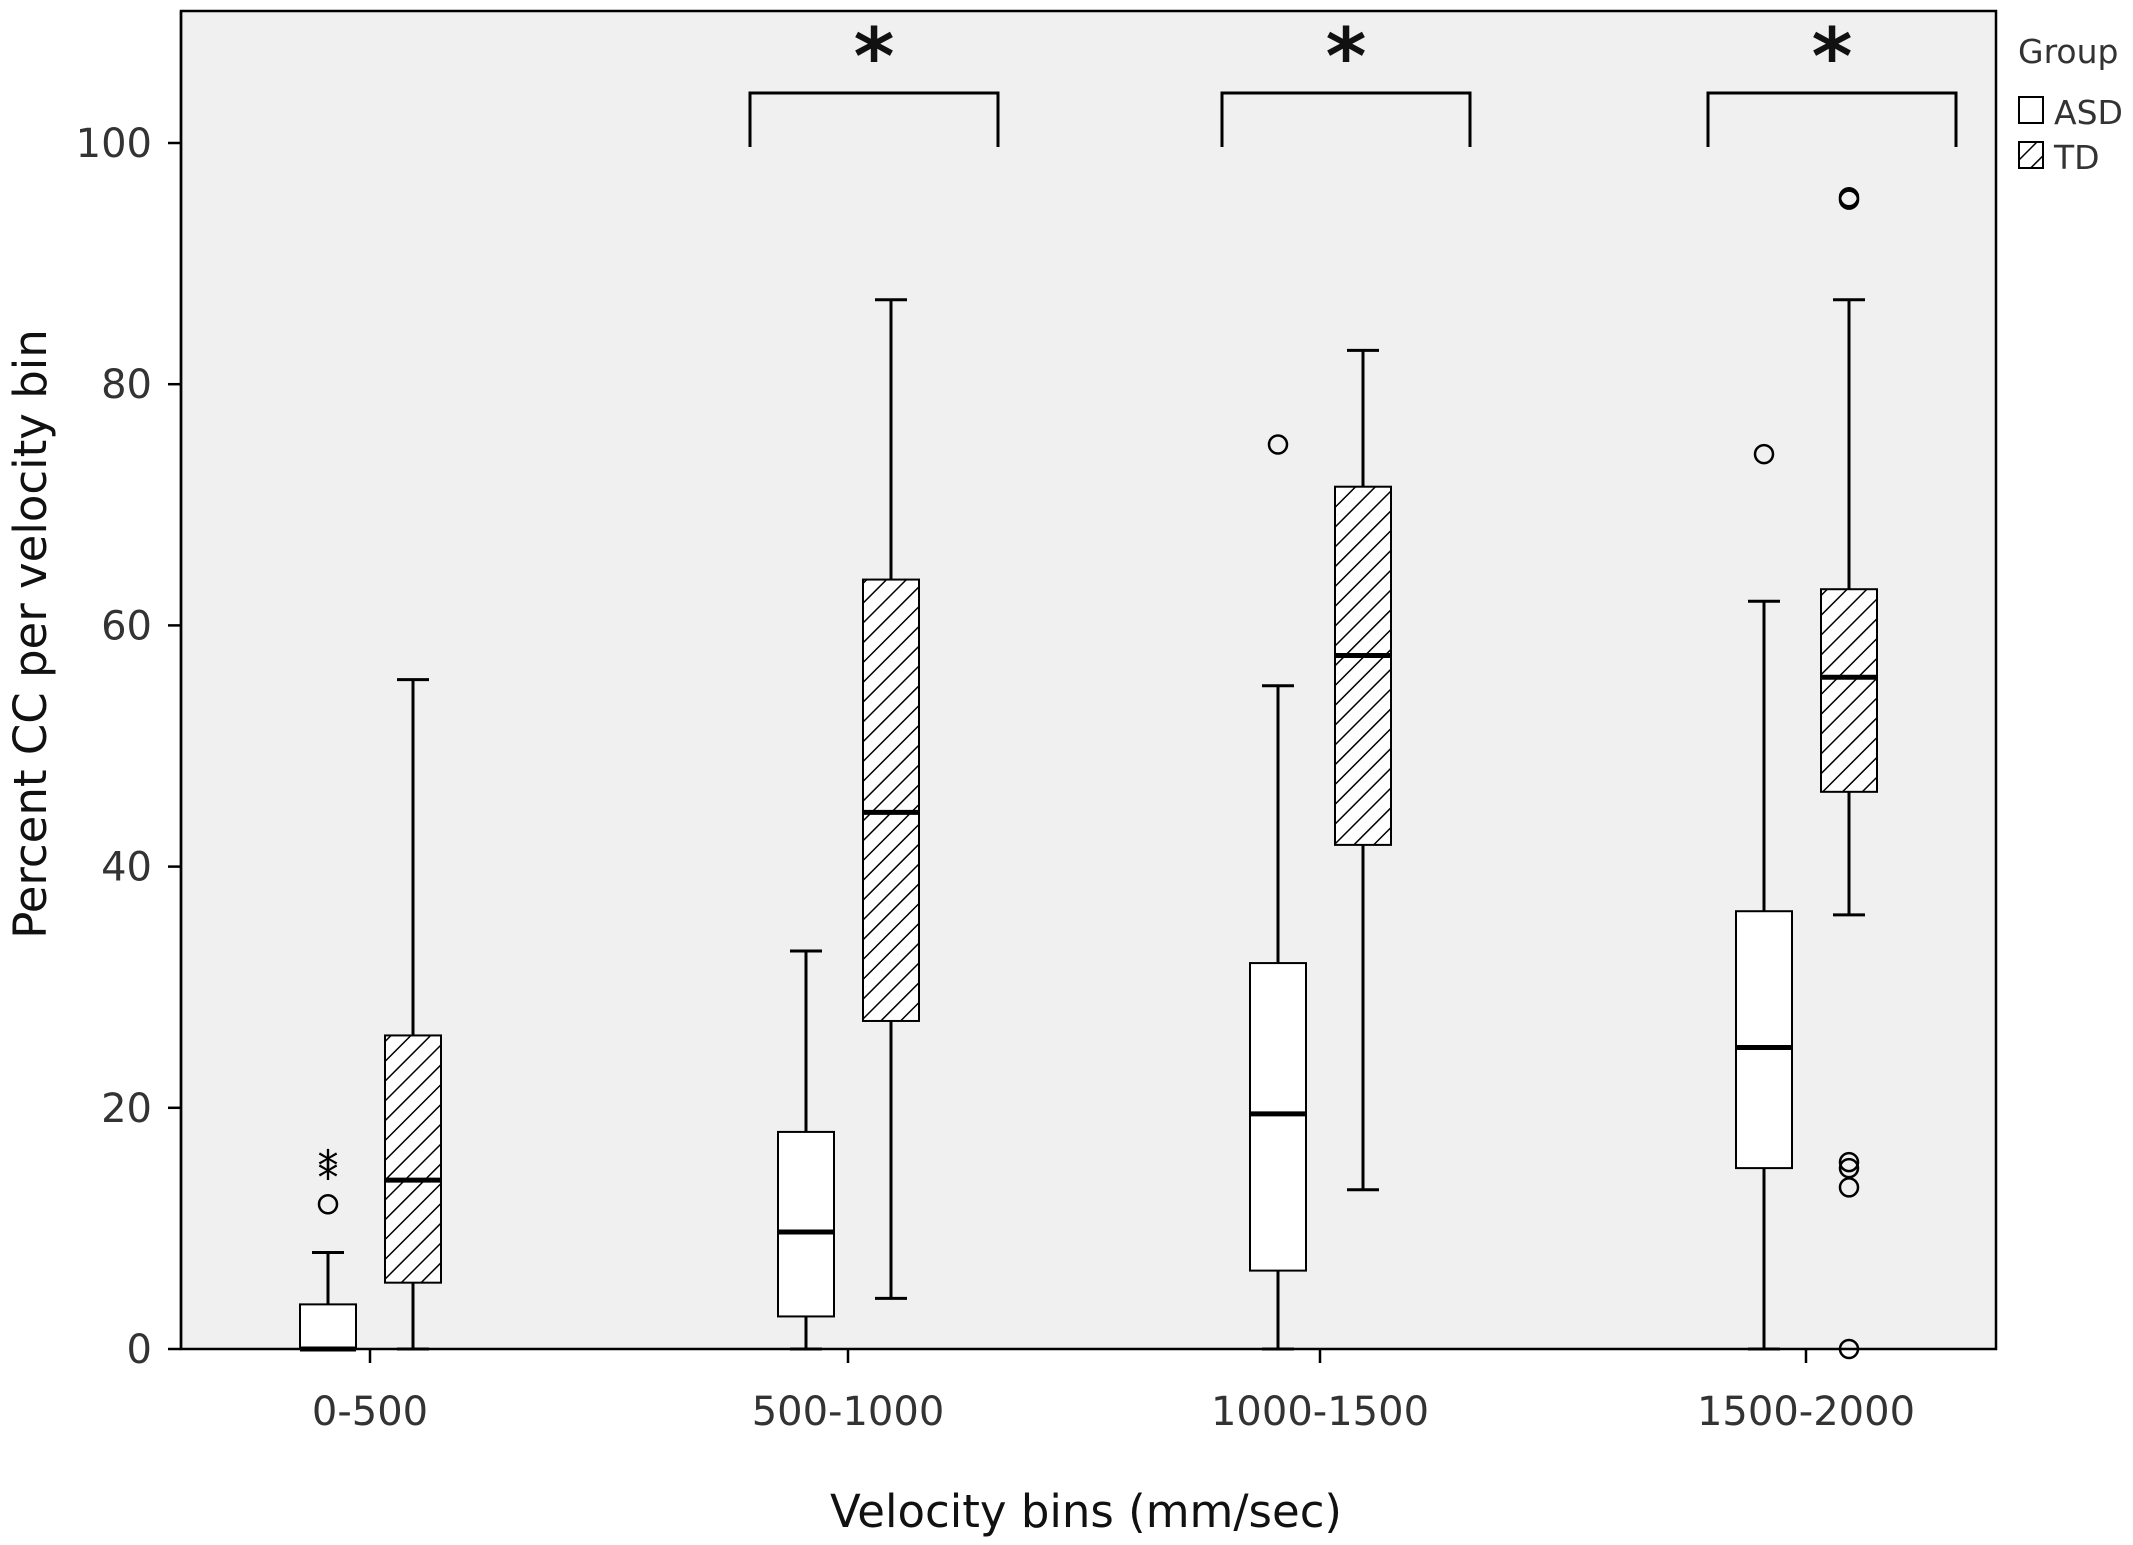 Image resolution: width=2133 pixels, height=1545 pixels. What do you see at coordinates (2068, 51) in the screenshot?
I see `legend-title: Group` at bounding box center [2068, 51].